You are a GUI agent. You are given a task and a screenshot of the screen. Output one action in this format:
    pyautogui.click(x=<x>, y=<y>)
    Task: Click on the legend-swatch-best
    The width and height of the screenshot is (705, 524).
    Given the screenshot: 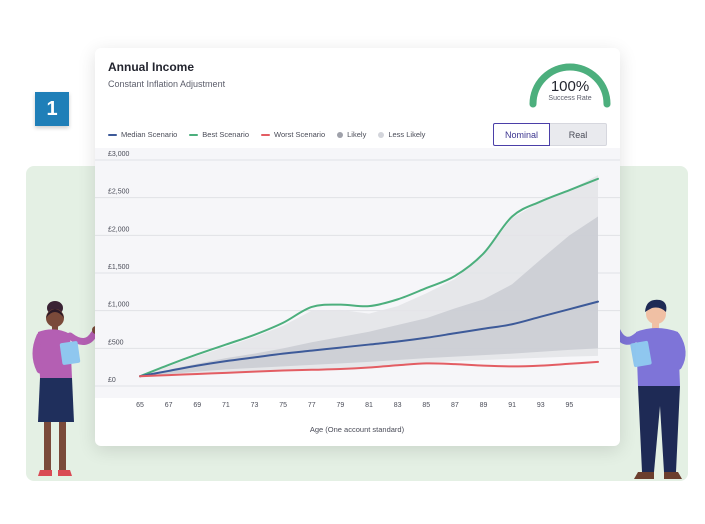 What is the action you would take?
    pyautogui.click(x=194, y=134)
    